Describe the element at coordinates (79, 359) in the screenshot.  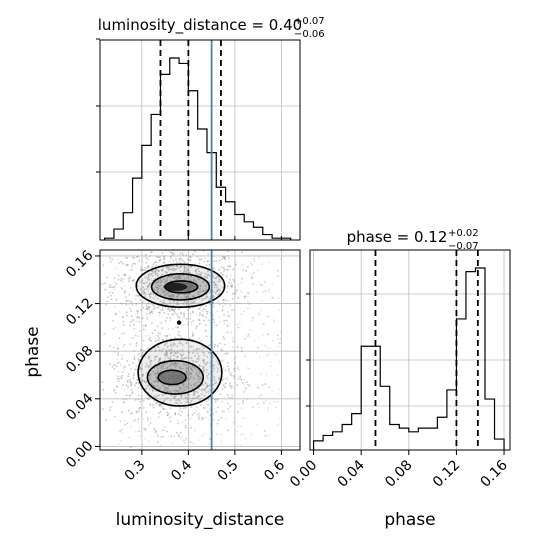
I see `phase-y-tick-label: 0.08` at that location.